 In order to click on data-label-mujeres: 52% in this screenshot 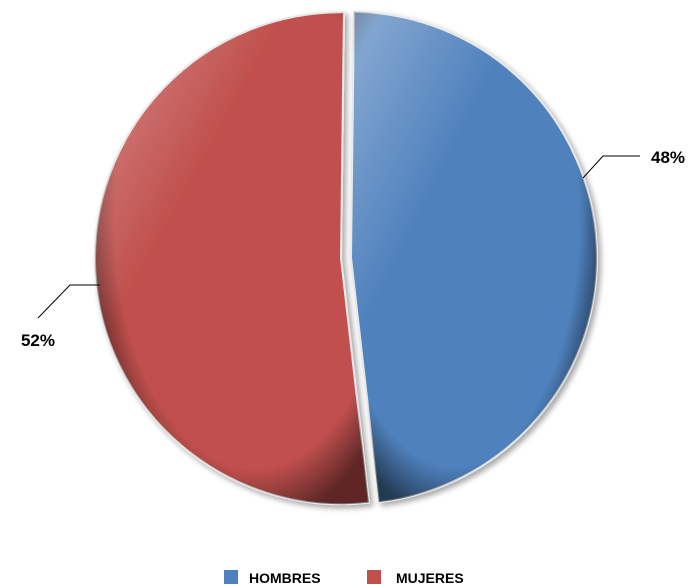, I will do `click(38, 340)`.